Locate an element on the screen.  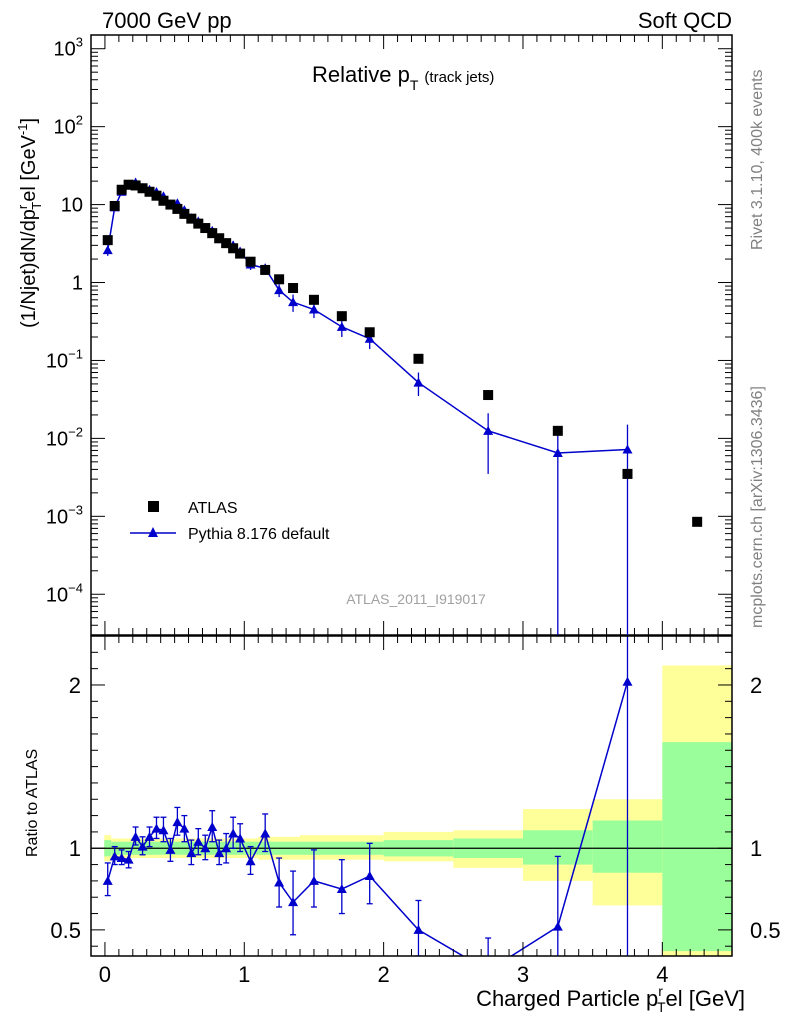
svg-text: (1/Njet)dN/dprTel [GeV-1] is located at coordinates (29, 223).